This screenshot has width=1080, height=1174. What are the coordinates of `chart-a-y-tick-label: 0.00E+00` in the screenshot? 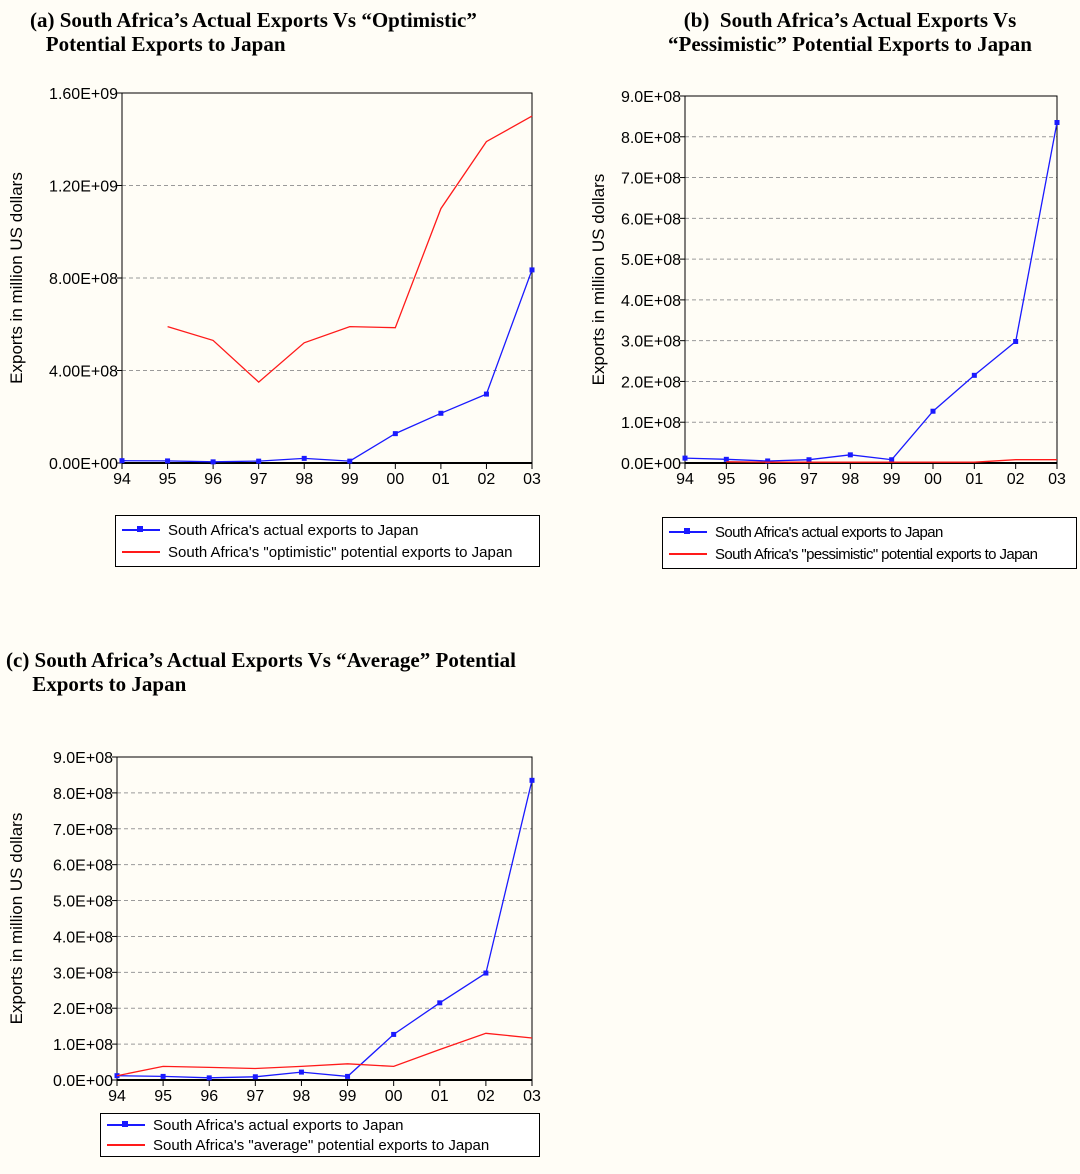 It's located at (83, 464).